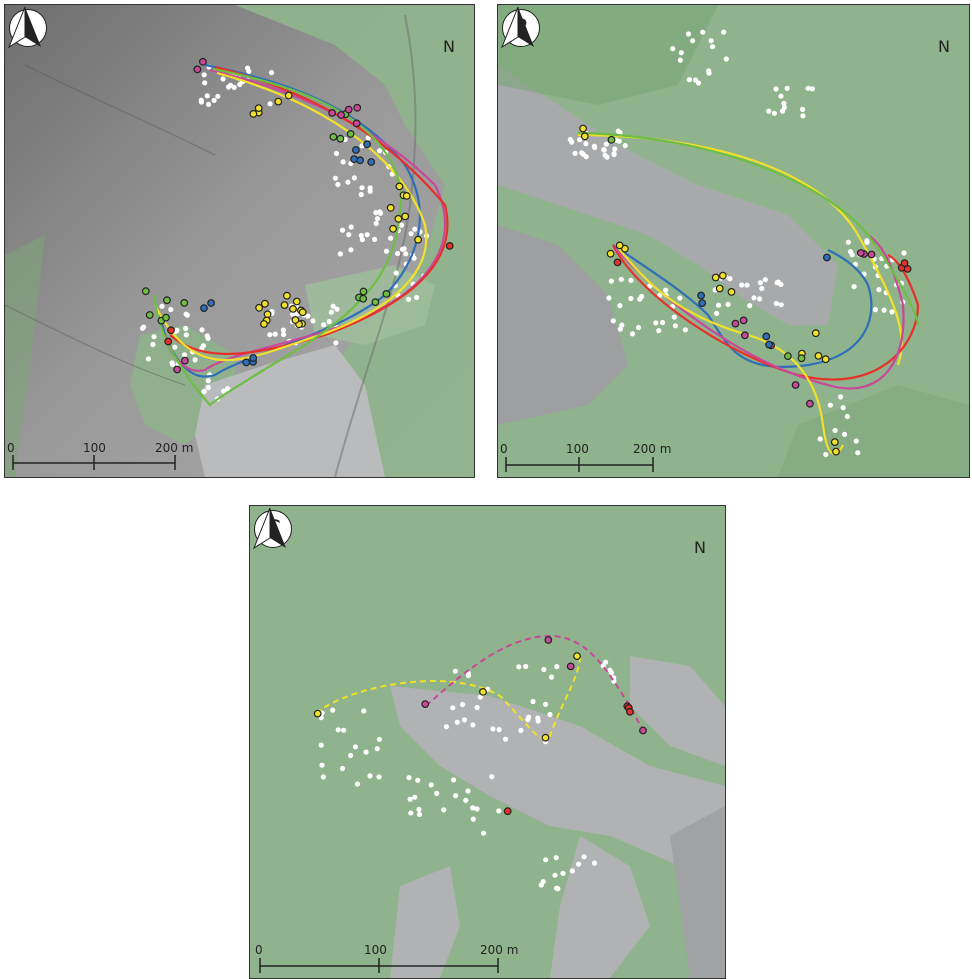 Image resolution: width=972 pixels, height=979 pixels. What do you see at coordinates (517, 27) in the screenshot?
I see `north-arrow-icon` at bounding box center [517, 27].